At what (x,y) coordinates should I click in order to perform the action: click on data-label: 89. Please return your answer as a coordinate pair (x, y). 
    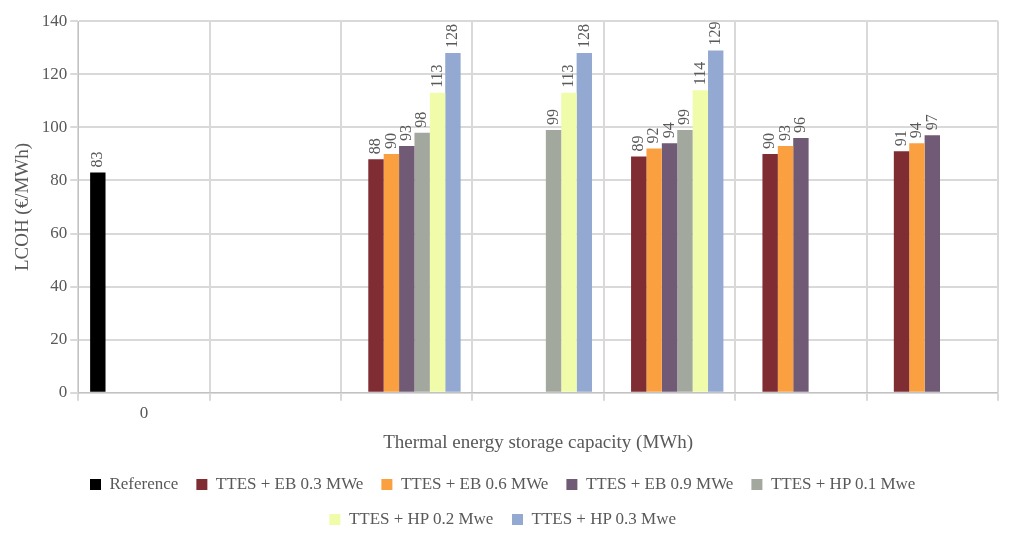
    Looking at the image, I should click on (637, 143).